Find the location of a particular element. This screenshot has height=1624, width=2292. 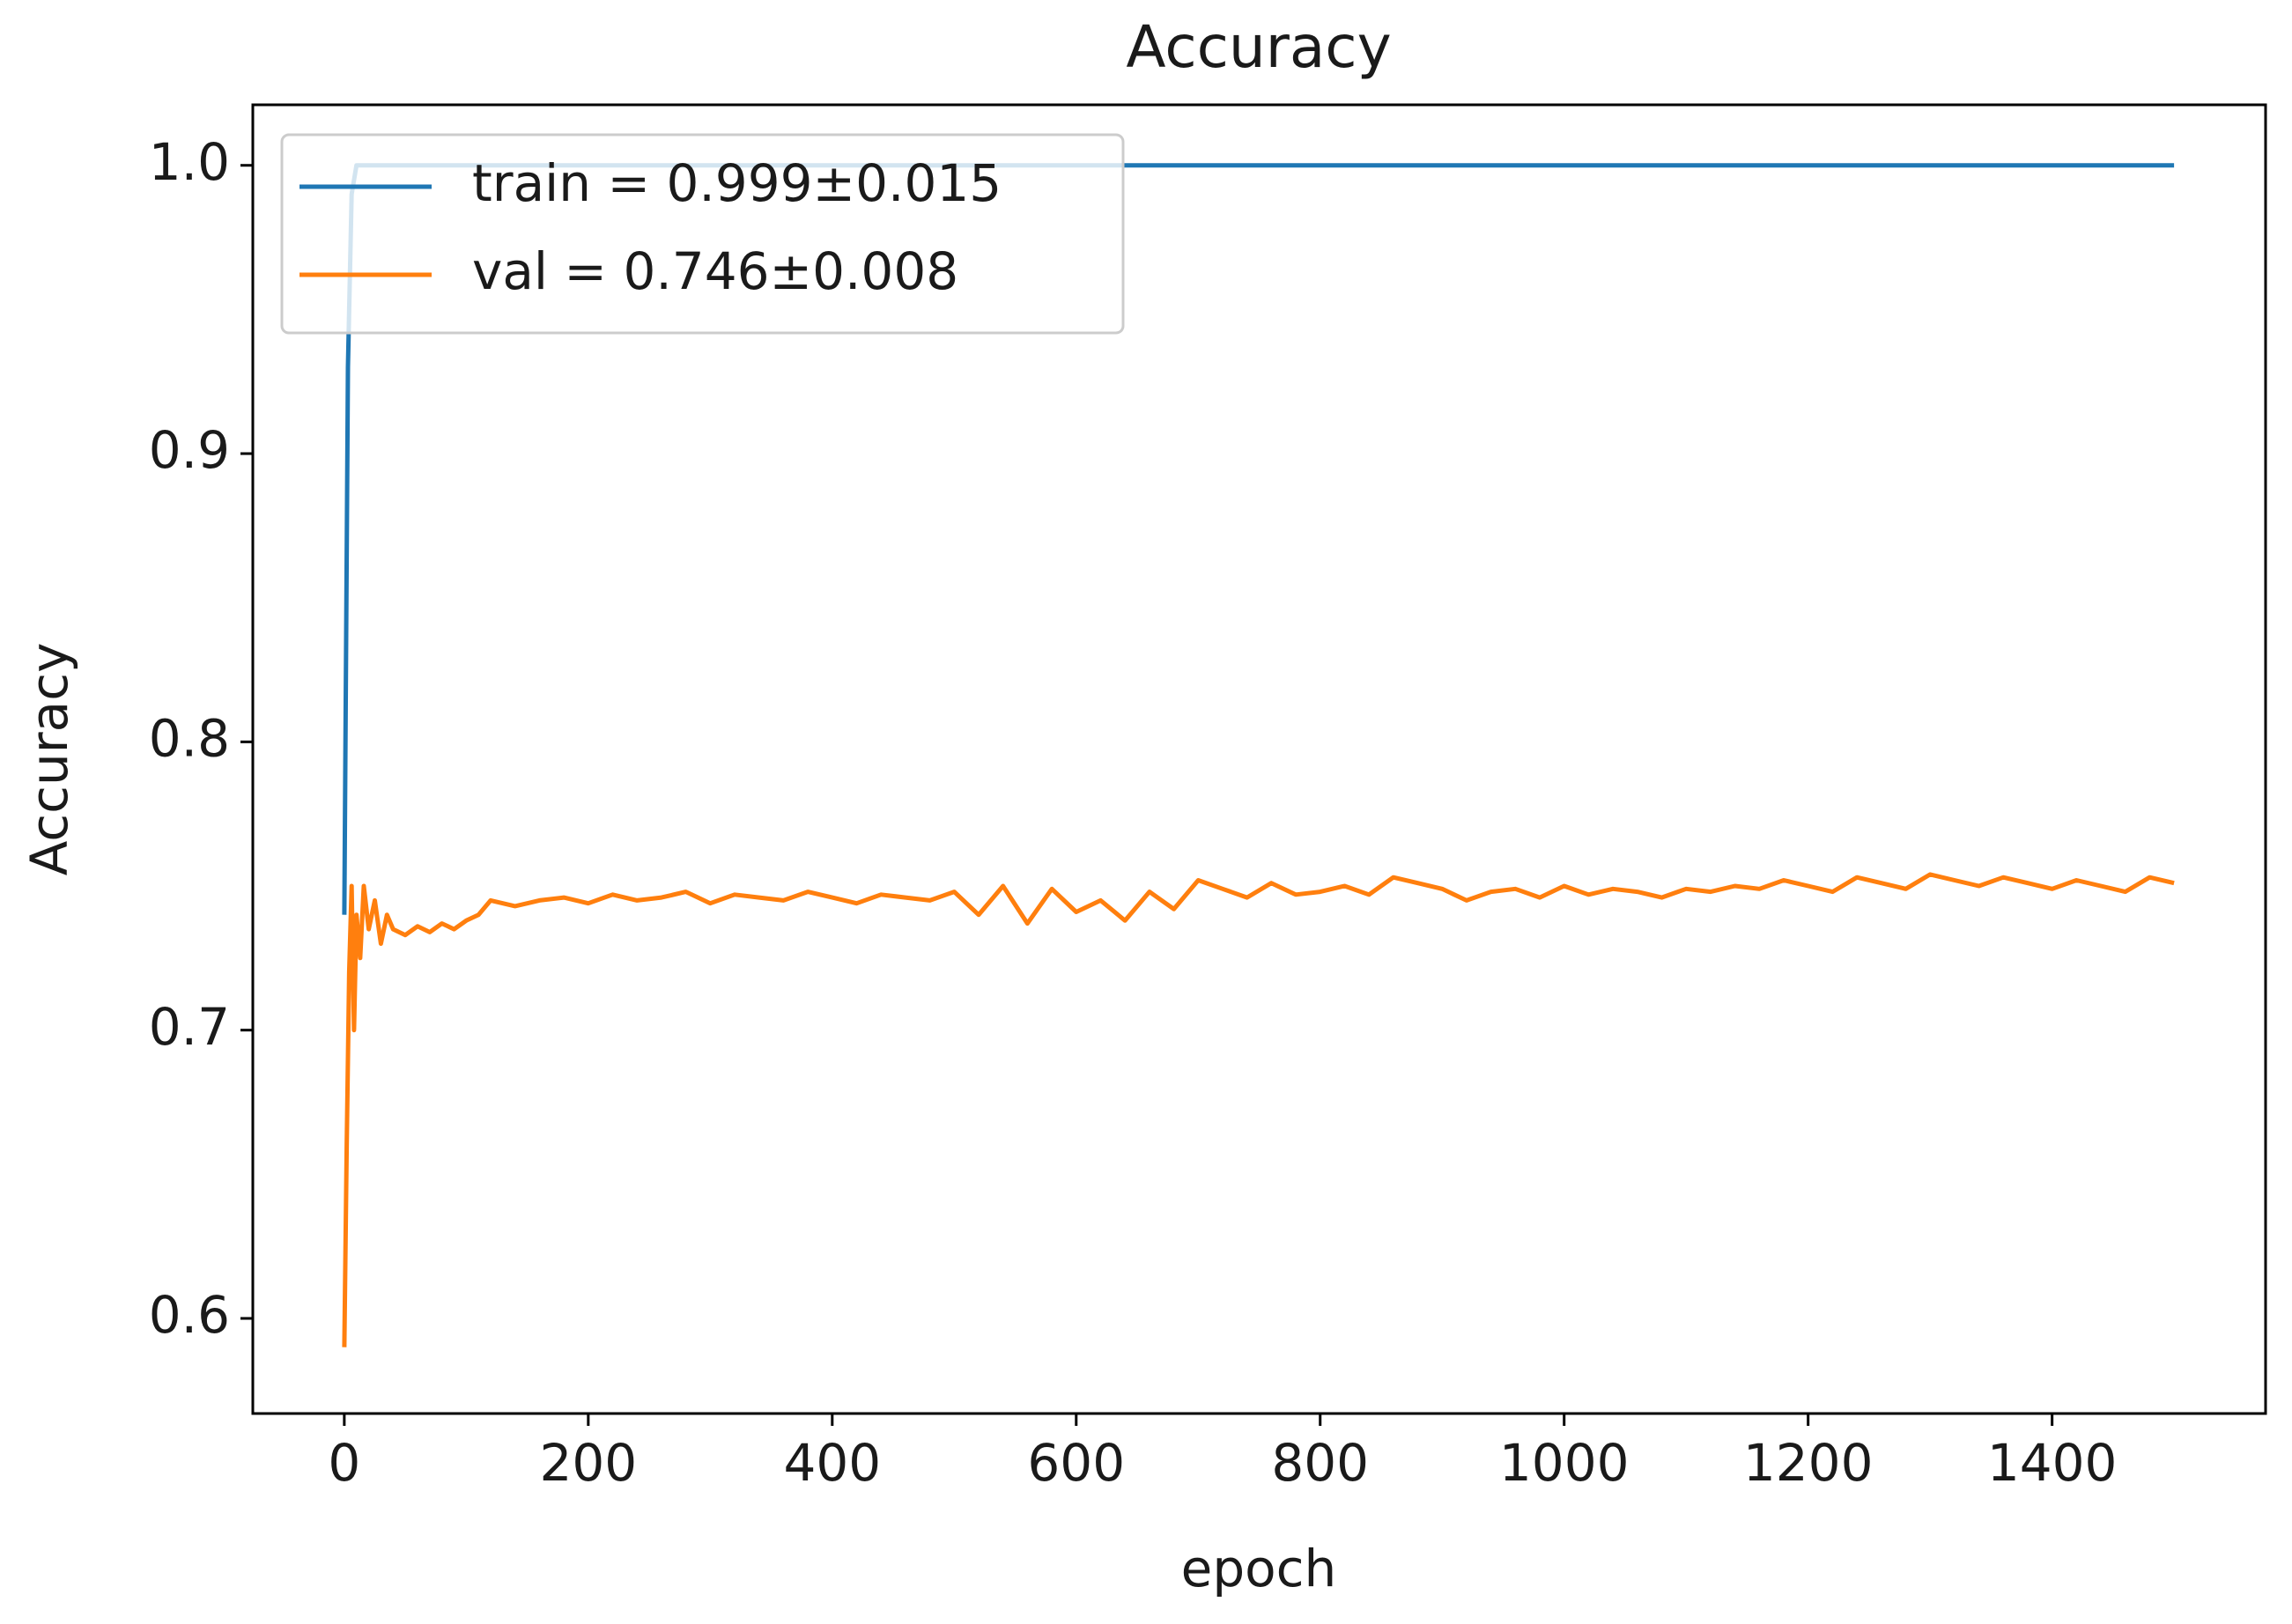

legend-label: val = 0.746±0.008 is located at coordinates (715, 271).